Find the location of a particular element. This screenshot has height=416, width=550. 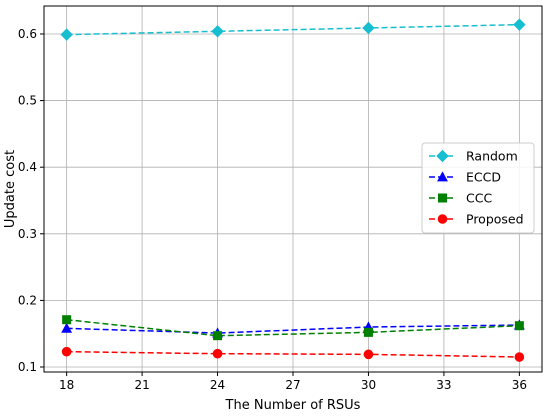

y-axis-ticks: 0.1 0.2 0.3 0.4 0.5 0.6 is located at coordinates (31, 200).